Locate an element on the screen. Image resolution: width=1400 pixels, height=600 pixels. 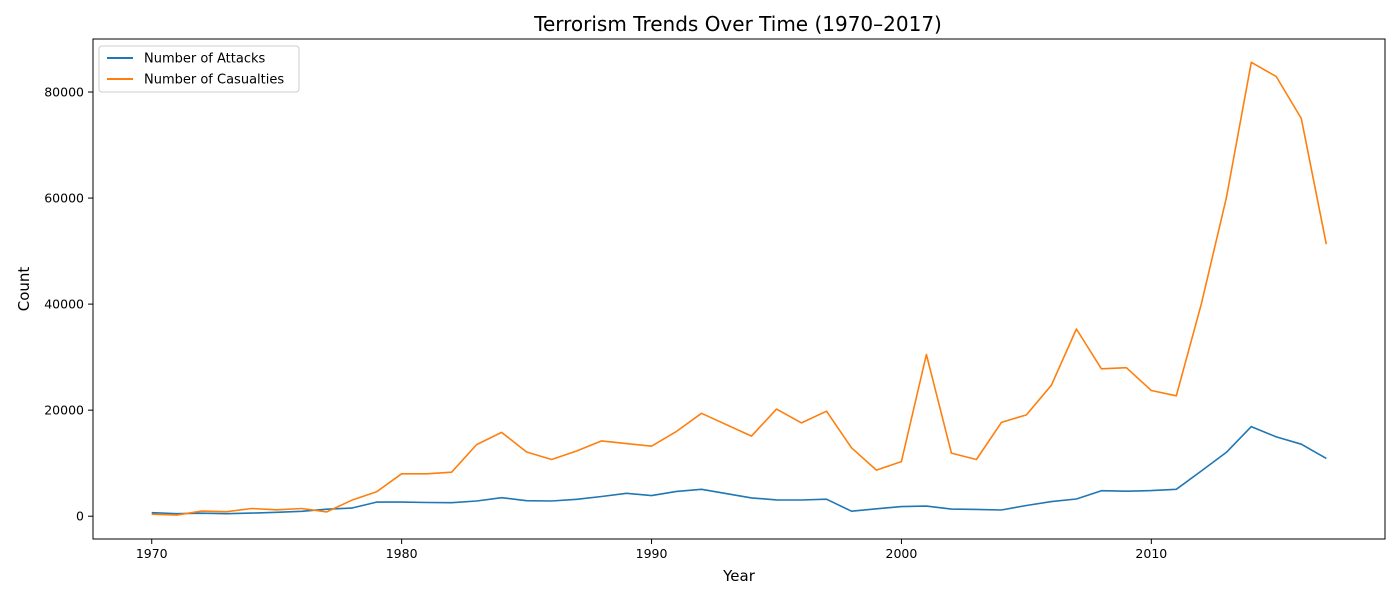
legend-label-attacks: Number of Attacks is located at coordinates (205, 59).